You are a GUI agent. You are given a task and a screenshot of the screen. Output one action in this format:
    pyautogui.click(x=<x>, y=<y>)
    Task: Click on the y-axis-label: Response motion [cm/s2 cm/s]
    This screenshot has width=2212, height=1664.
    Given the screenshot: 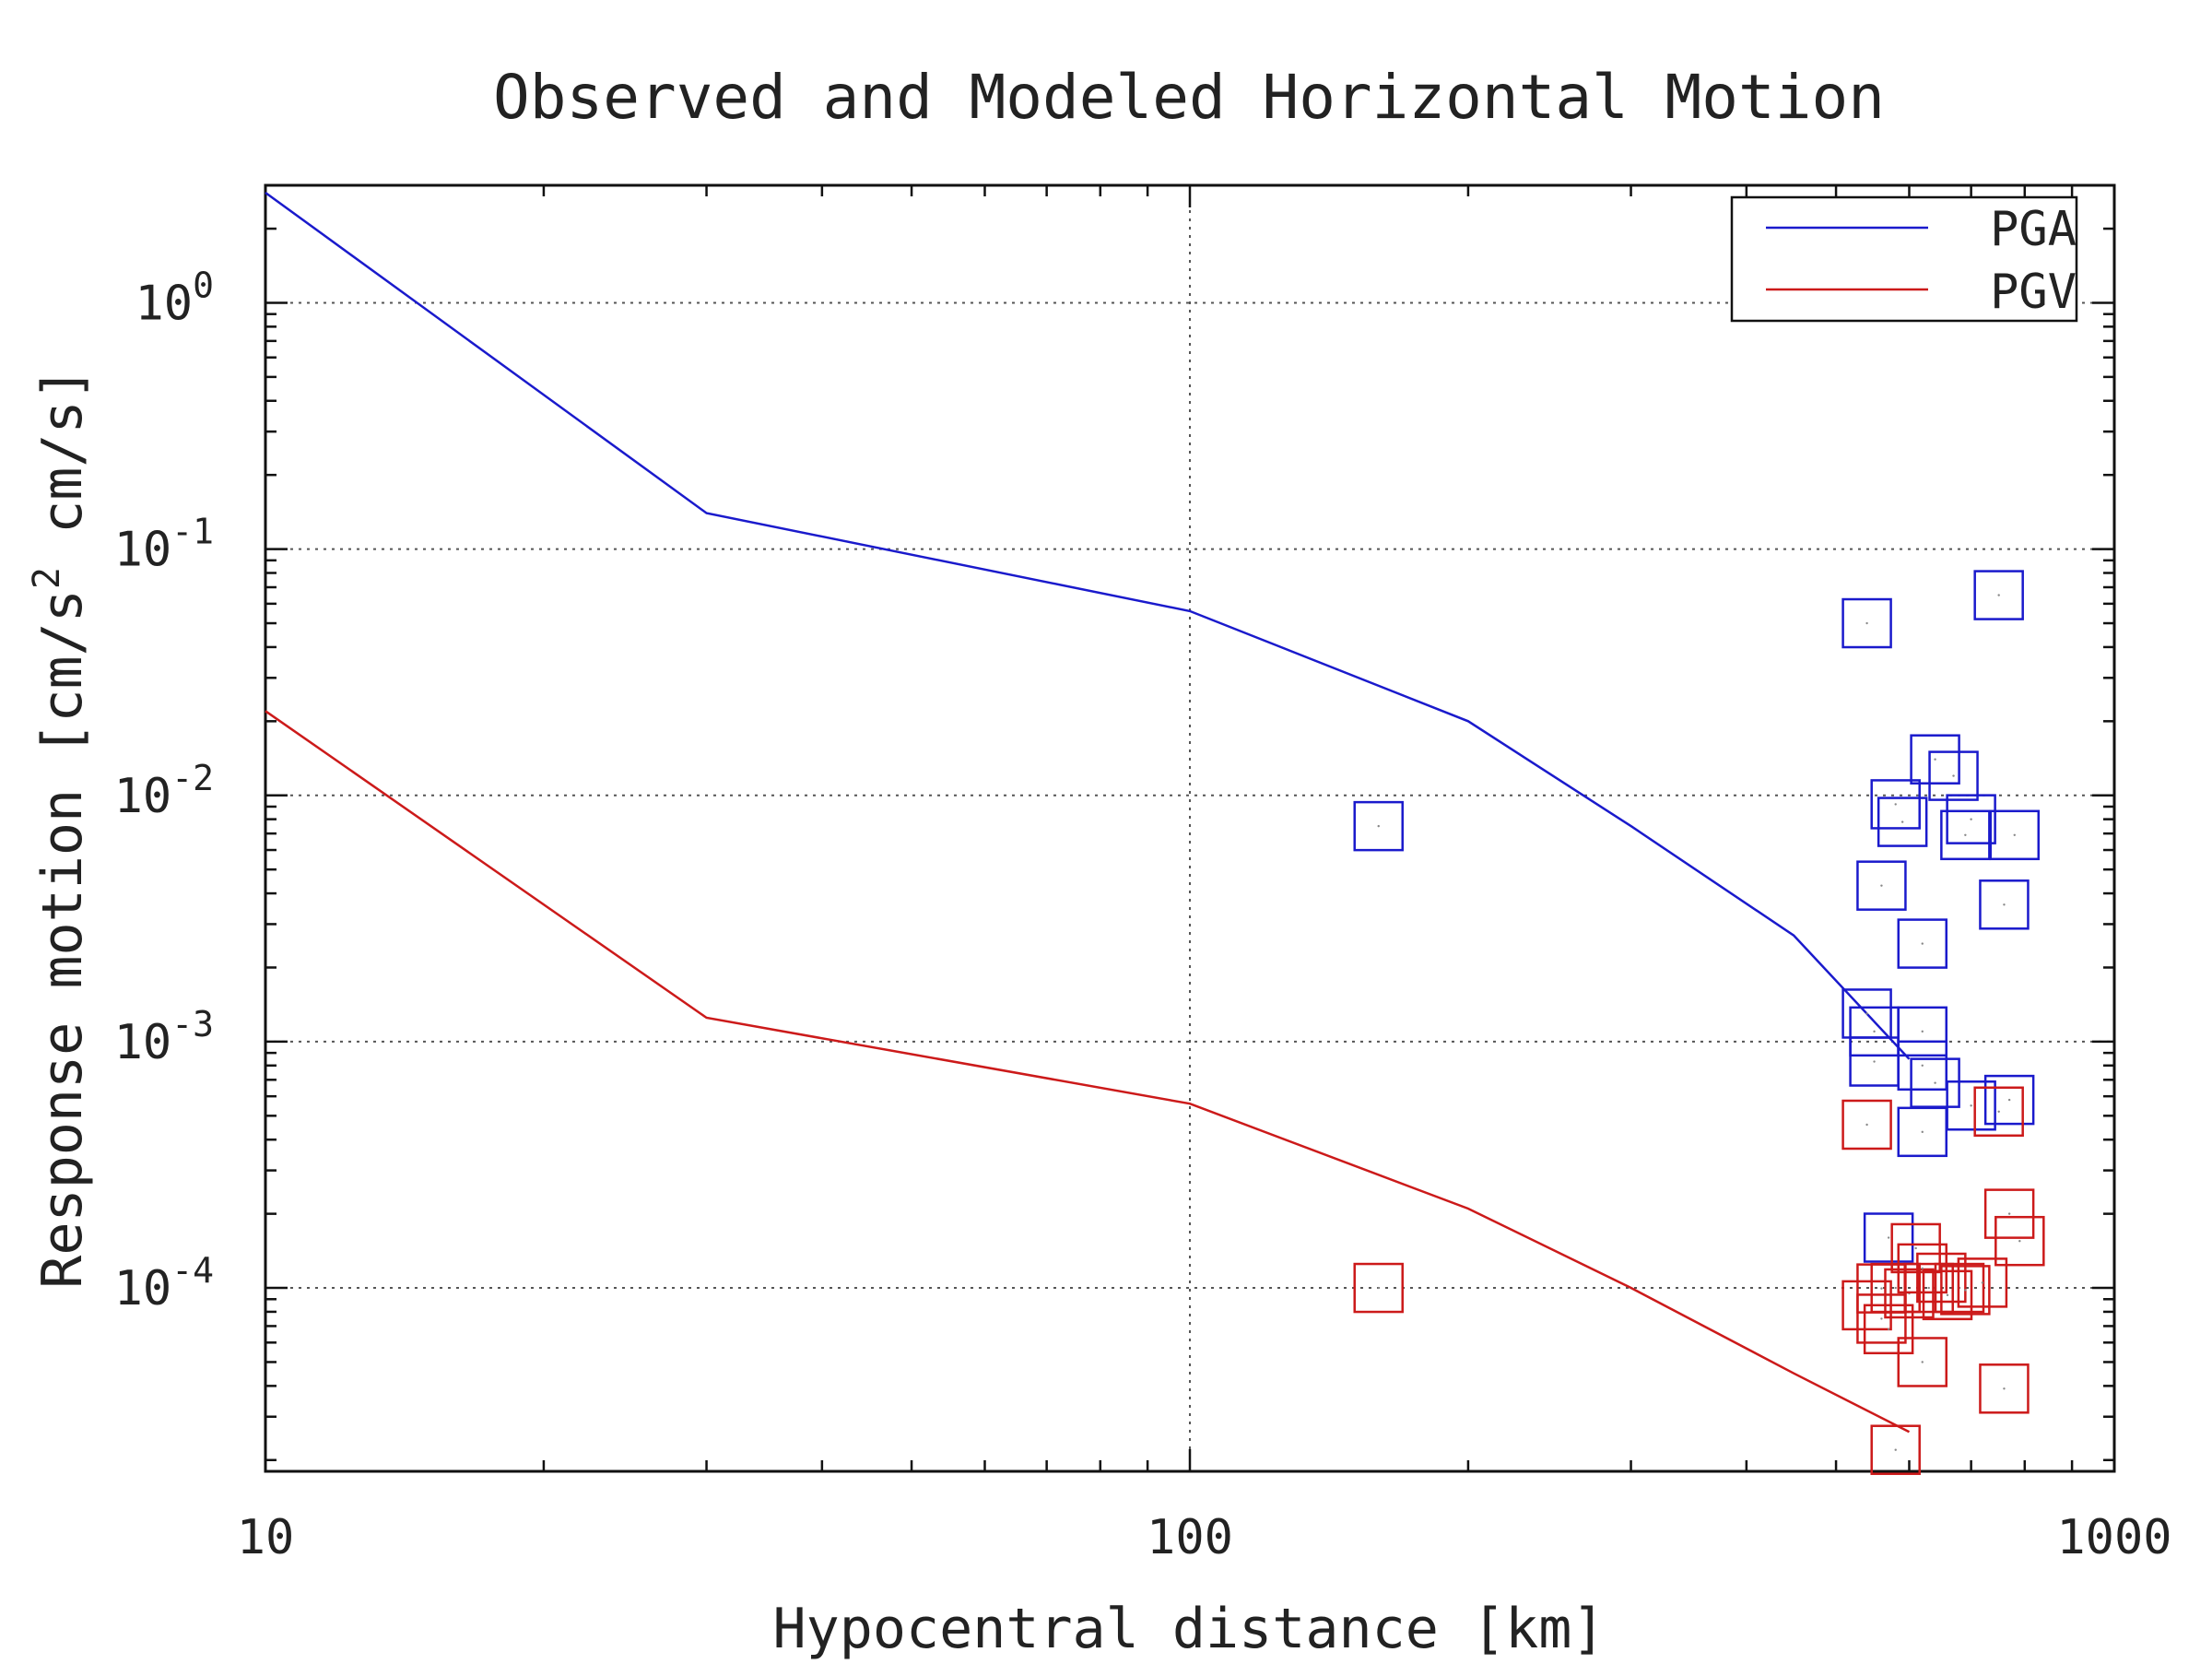 What is the action you would take?
    pyautogui.click(x=60, y=827)
    